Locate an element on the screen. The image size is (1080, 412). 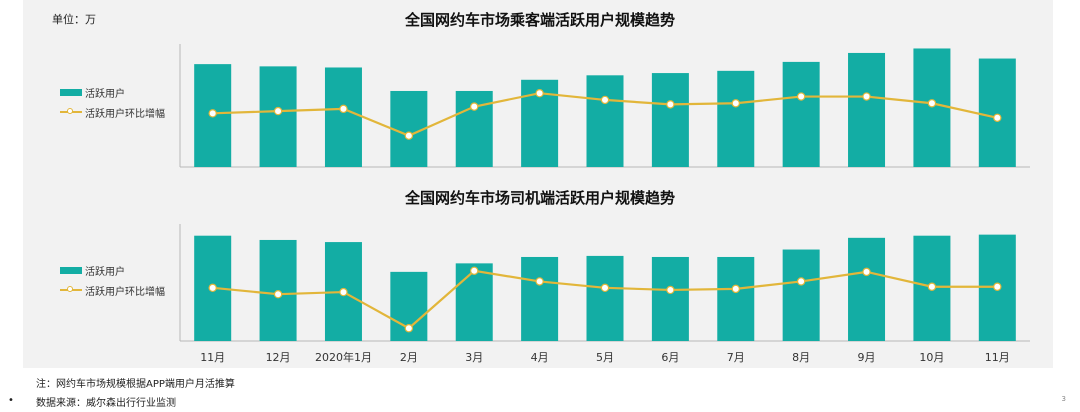
x-tick-label: 10月 is located at coordinates (931, 357).